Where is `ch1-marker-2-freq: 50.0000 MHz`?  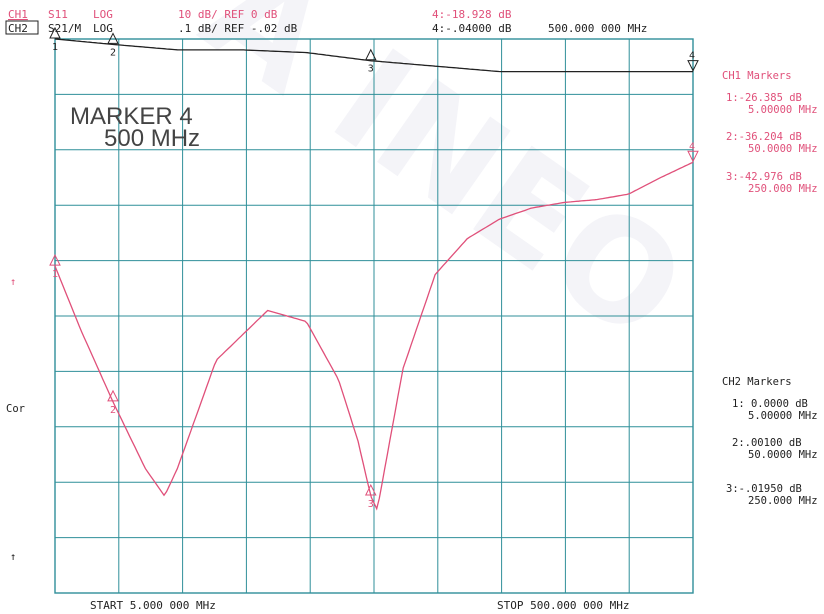 ch1-marker-2-freq: 50.0000 MHz is located at coordinates (783, 149).